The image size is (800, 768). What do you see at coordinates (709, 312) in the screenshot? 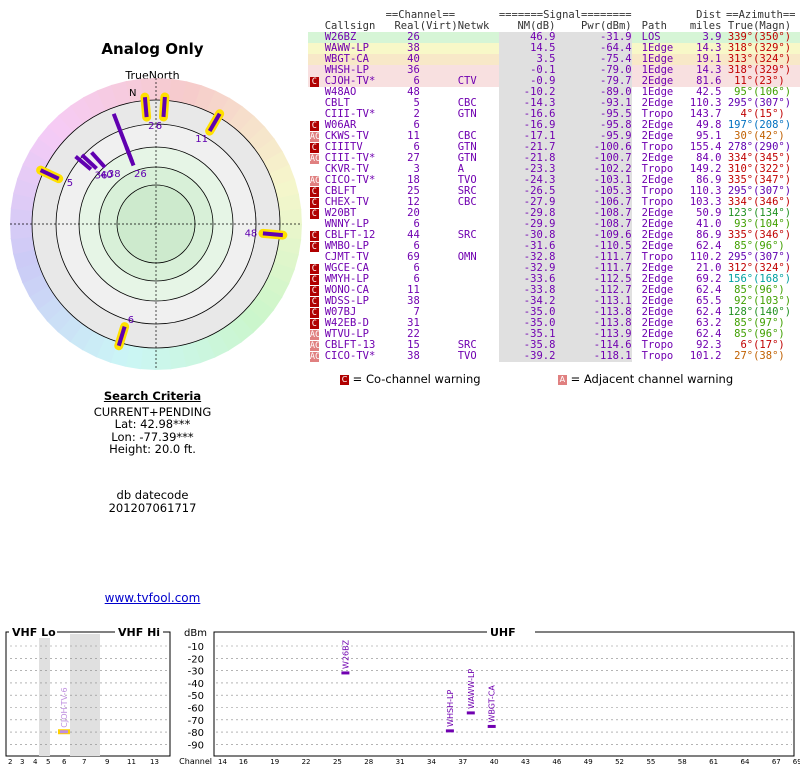
I see `distance-cell: 62.4` at bounding box center [709, 312].